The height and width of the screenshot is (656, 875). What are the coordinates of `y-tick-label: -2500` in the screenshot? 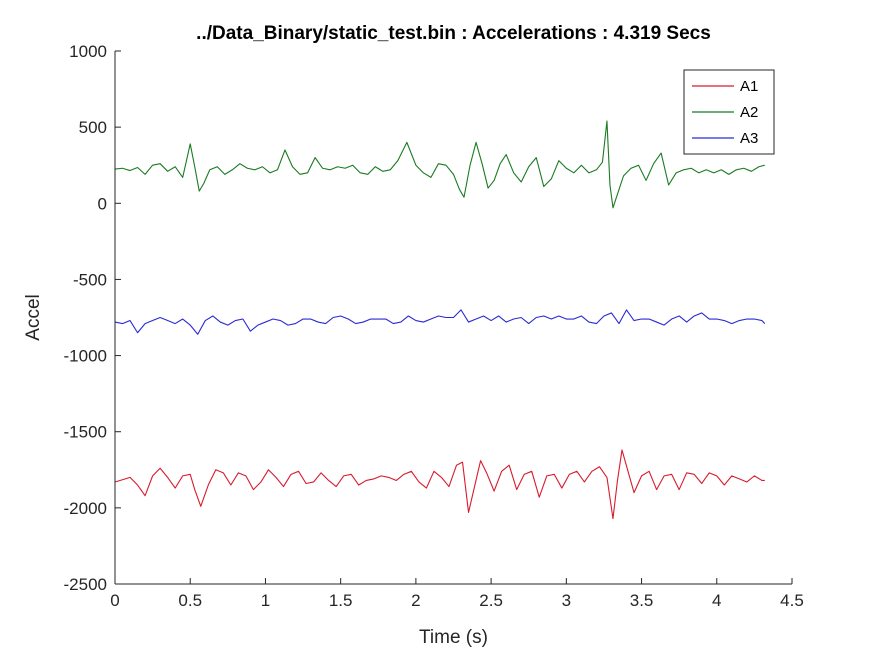 It's located at (85, 584).